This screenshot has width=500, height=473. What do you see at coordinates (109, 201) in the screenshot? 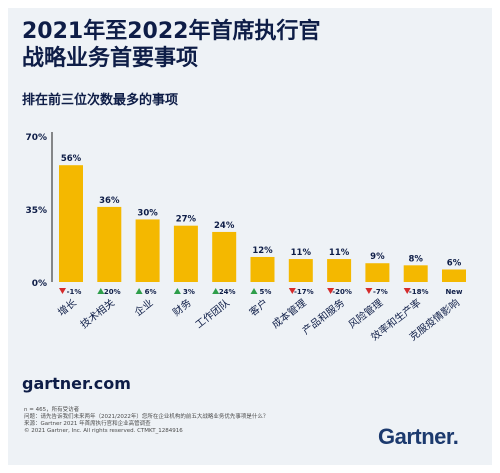
I see `bar-value-label: 36%` at bounding box center [109, 201].